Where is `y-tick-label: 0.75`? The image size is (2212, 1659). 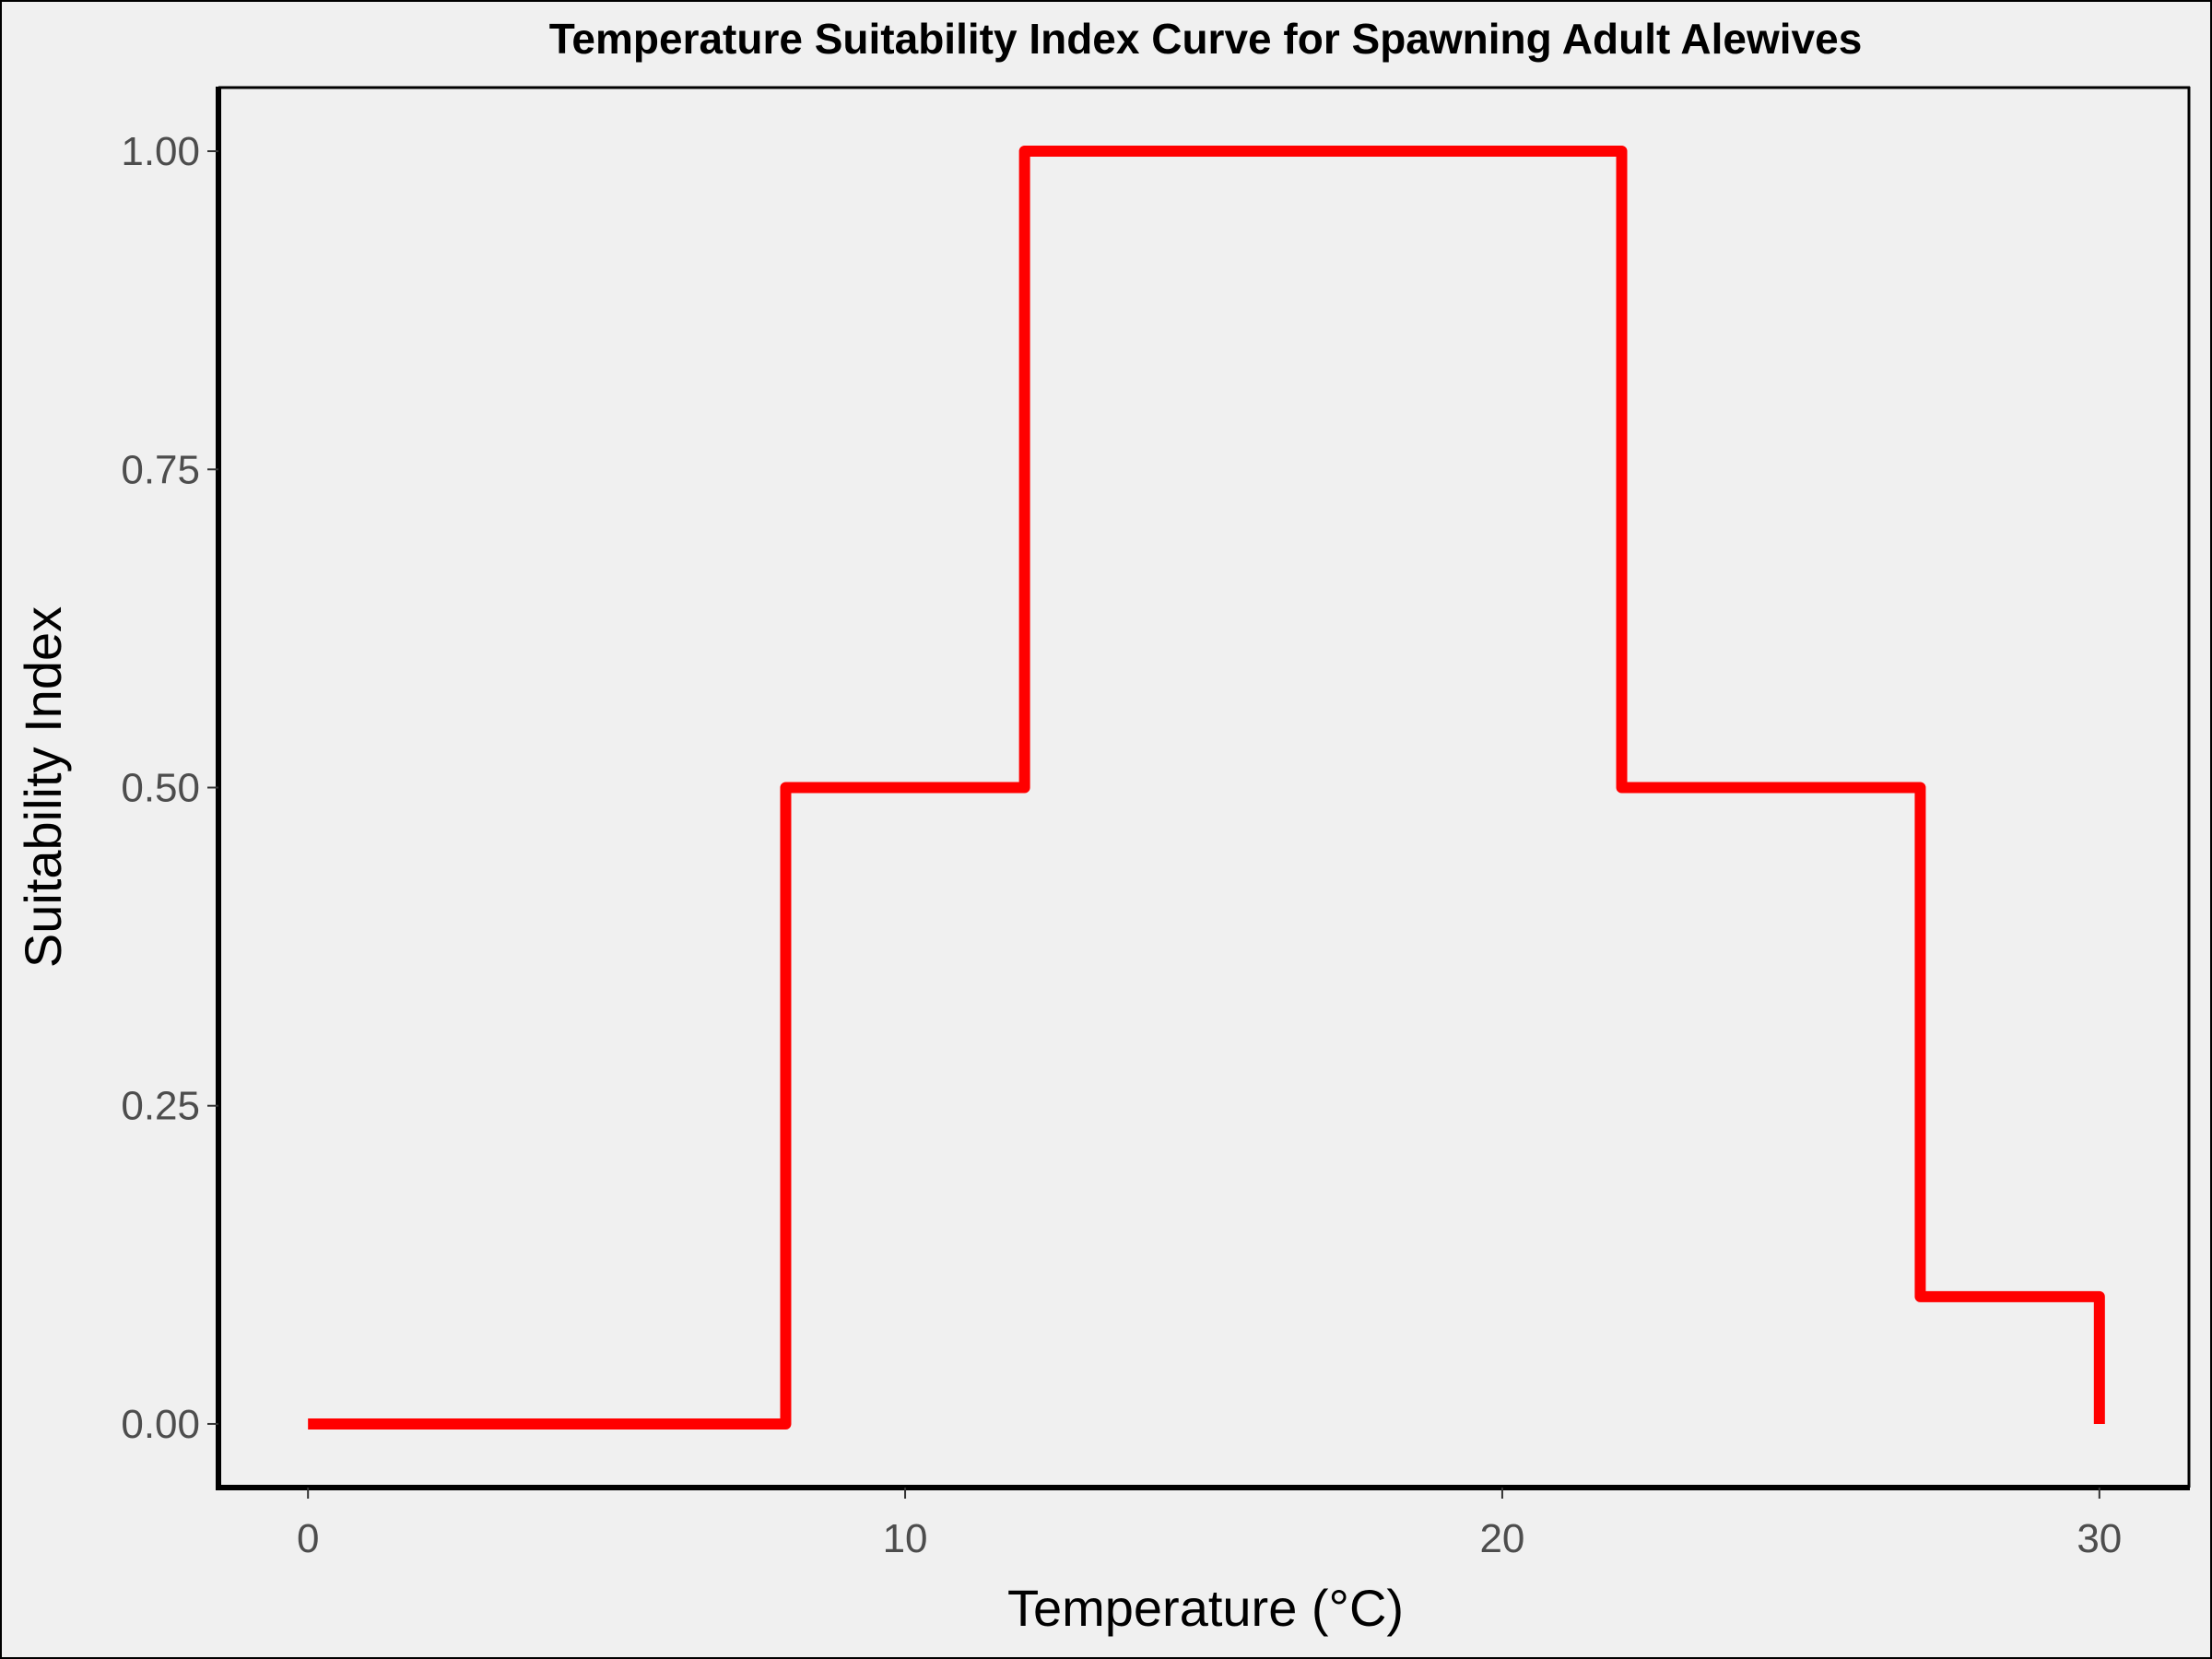
y-tick-label: 0.75 is located at coordinates (160, 469).